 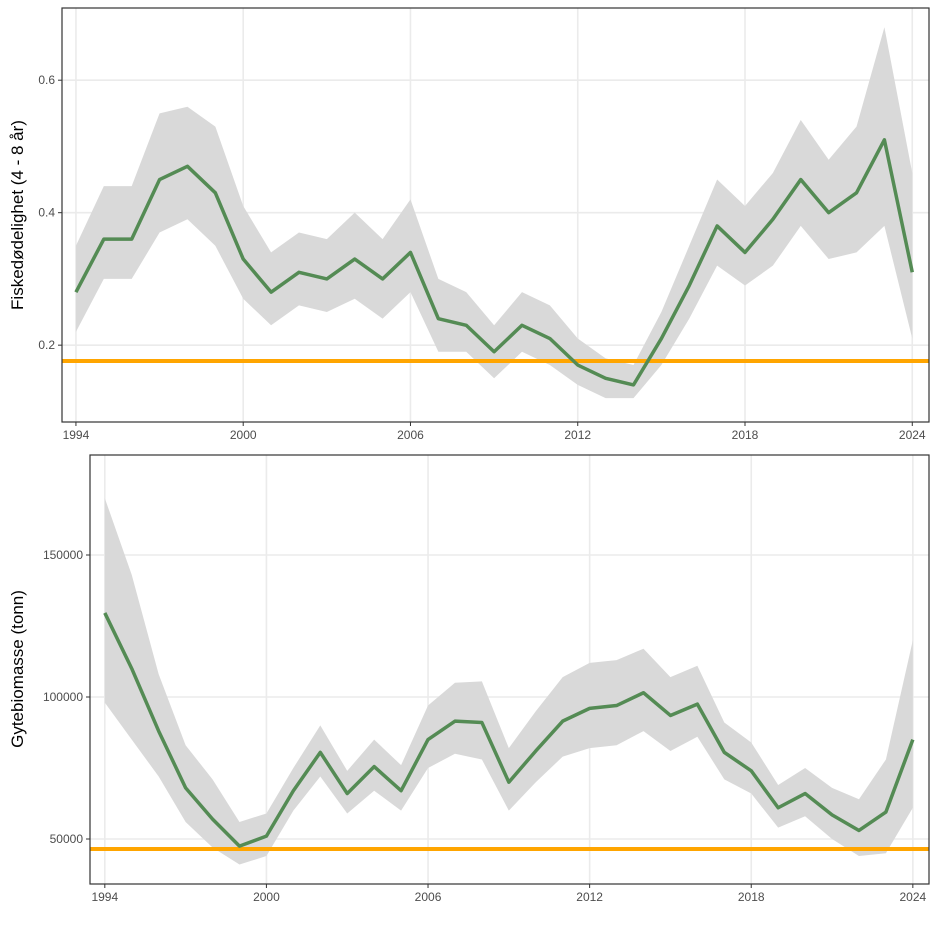 What do you see at coordinates (67, 839) in the screenshot?
I see `y-tick-label: 50000` at bounding box center [67, 839].